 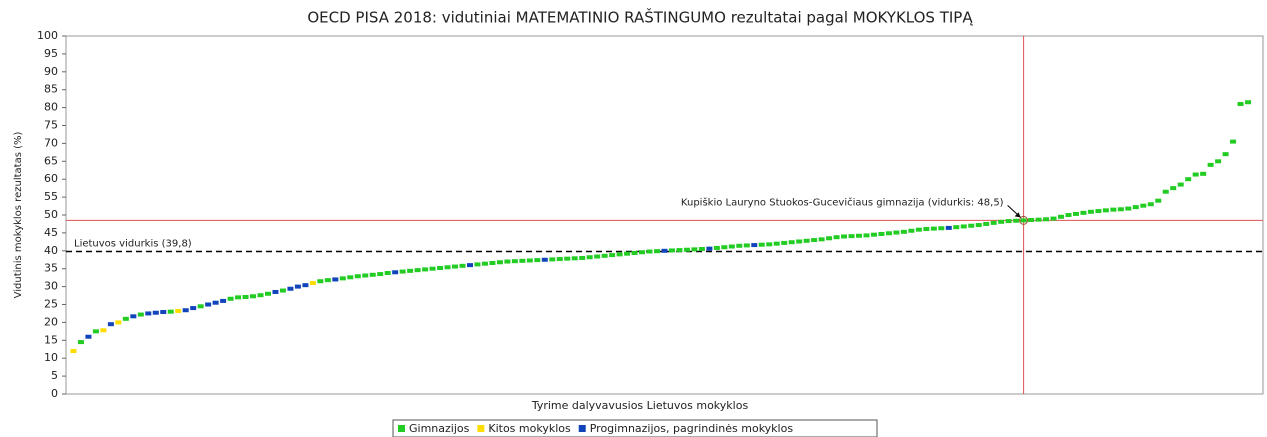 What do you see at coordinates (47, 35) in the screenshot?
I see `y-tick-label: 100` at bounding box center [47, 35].